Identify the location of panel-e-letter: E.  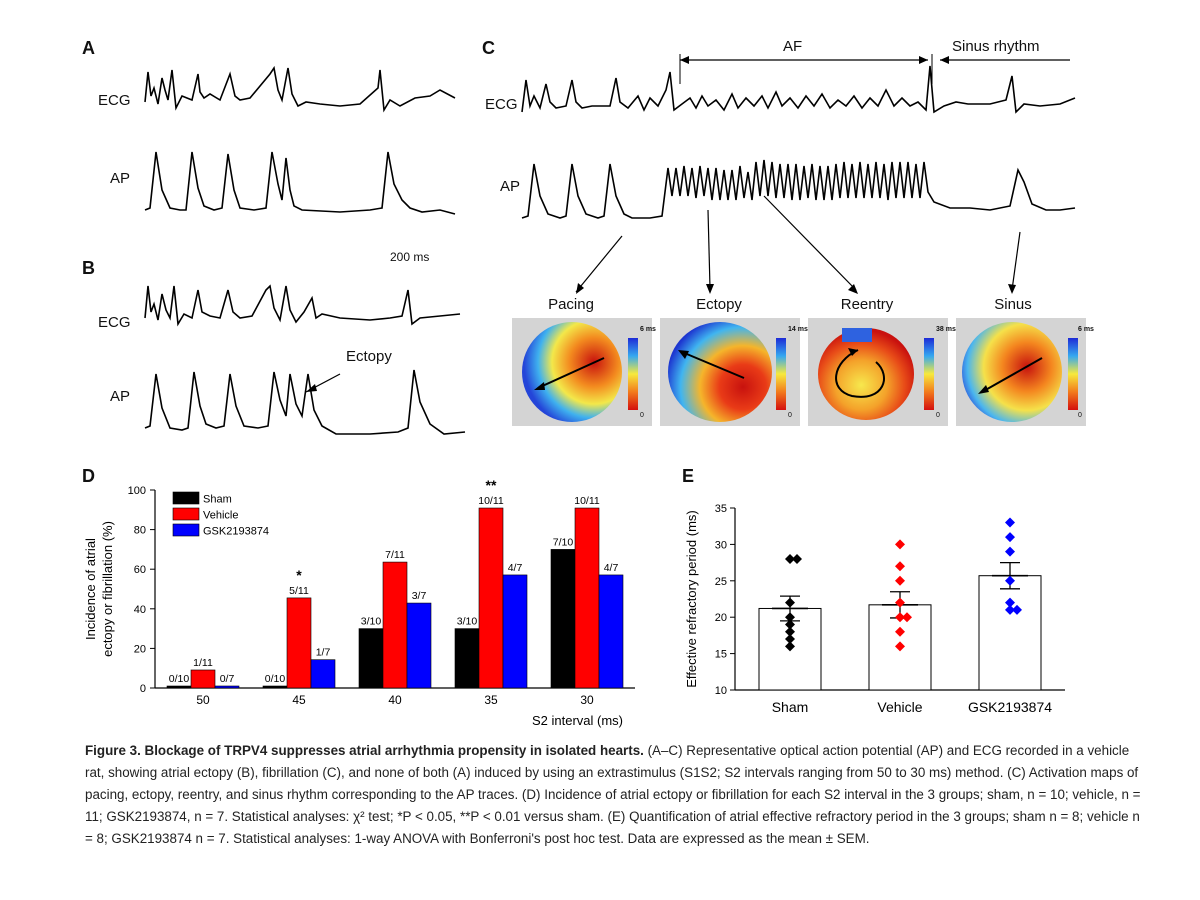
(688, 476).